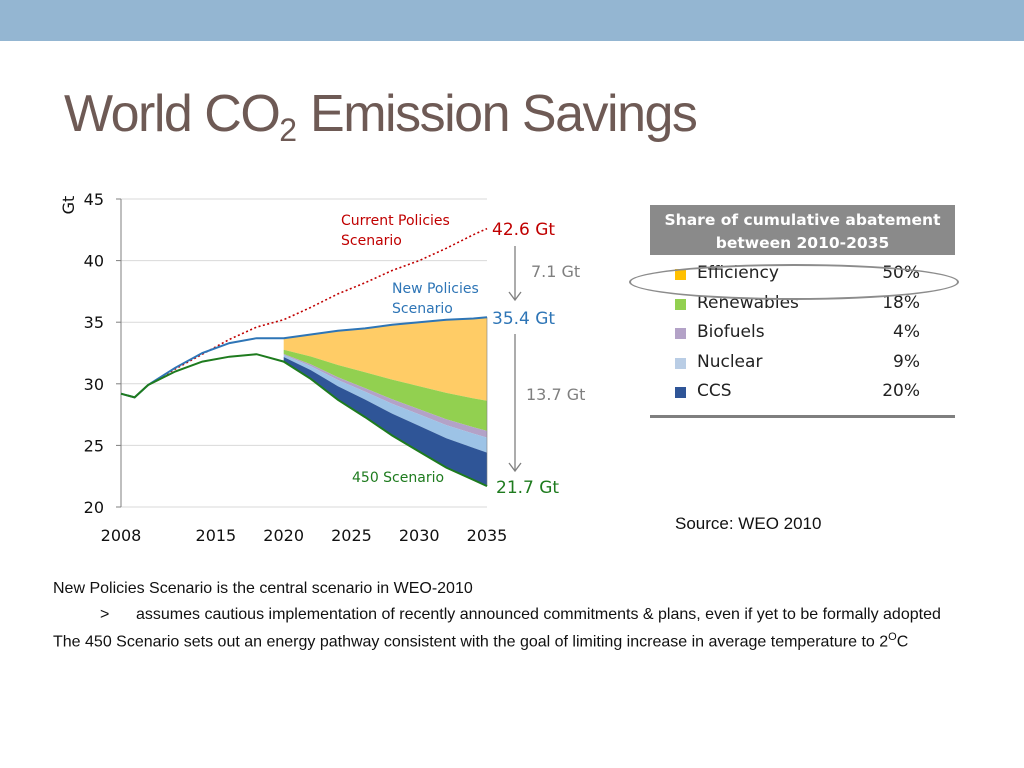 The width and height of the screenshot is (1024, 768). What do you see at coordinates (802, 243) in the screenshot?
I see `share-header-line2: between 2010-2035` at bounding box center [802, 243].